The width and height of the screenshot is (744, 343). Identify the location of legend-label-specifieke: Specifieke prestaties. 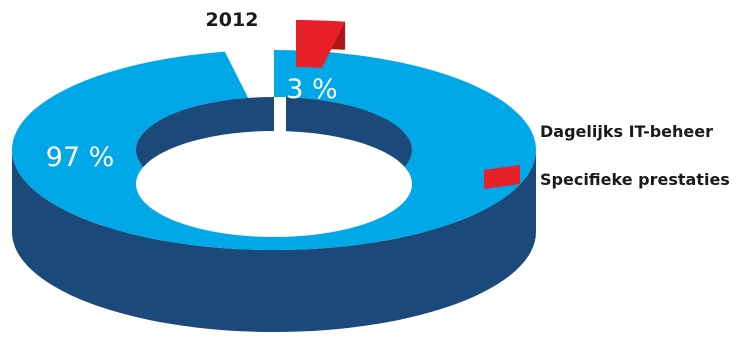
(635, 179).